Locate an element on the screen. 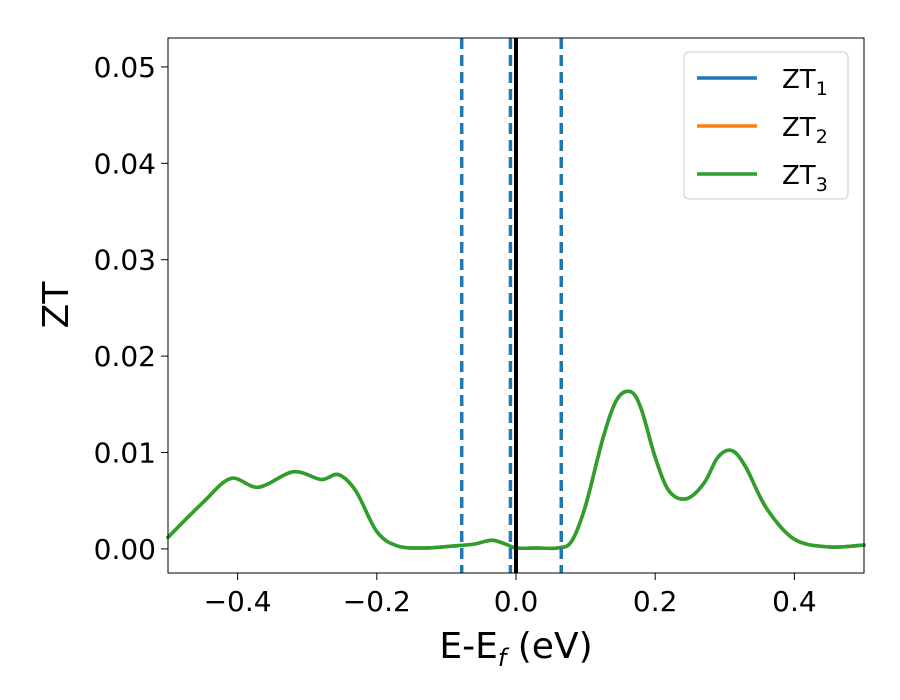  y-axis-title: ZT is located at coordinates (56, 305).